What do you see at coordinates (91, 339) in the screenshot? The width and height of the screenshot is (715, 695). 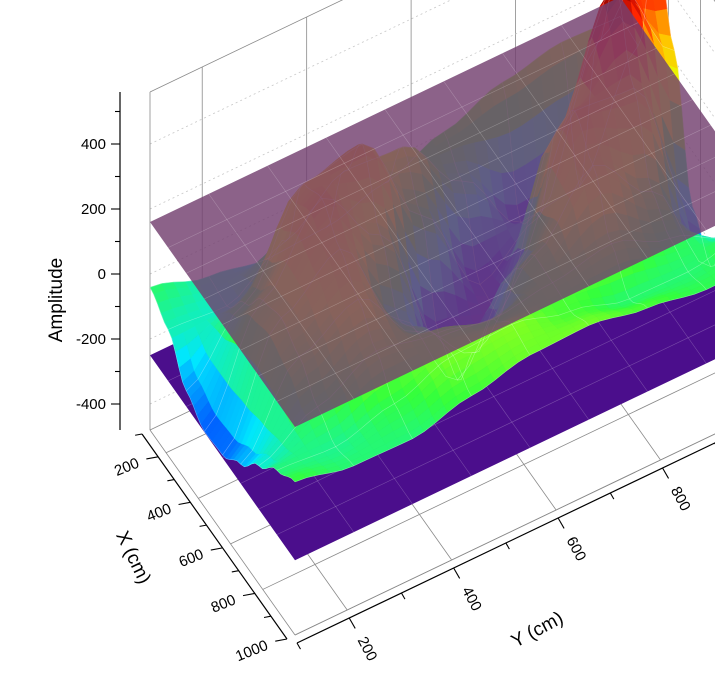 I see `z-tick-label: -200` at bounding box center [91, 339].